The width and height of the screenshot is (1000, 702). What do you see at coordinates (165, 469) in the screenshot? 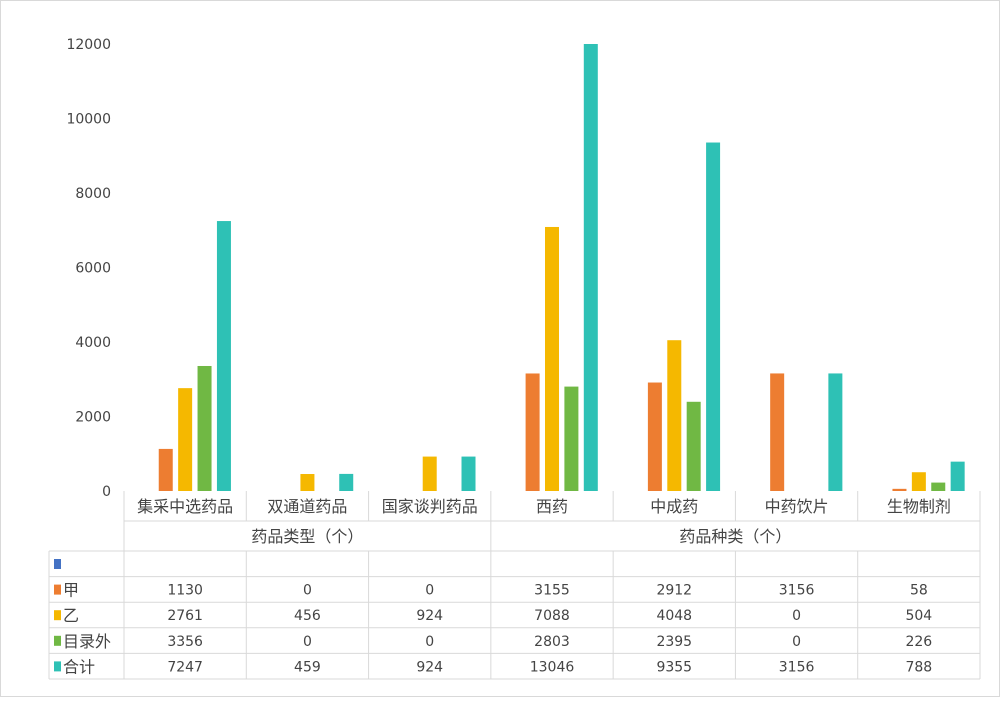
I see `bar-甲-集采中选药品` at bounding box center [165, 469].